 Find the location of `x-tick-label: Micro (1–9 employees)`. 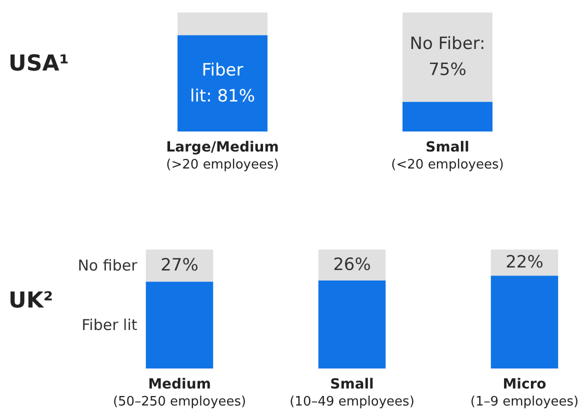

x-tick-label: Micro (1–9 employees) is located at coordinates (524, 393).